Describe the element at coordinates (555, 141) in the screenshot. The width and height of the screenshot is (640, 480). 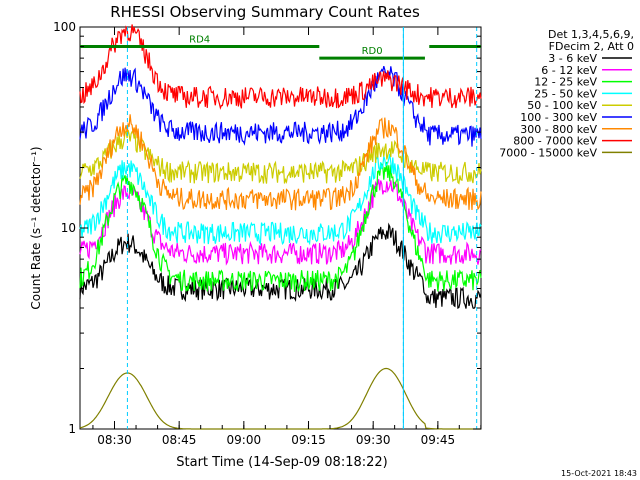
I see `legend-label-7: 800 - 7000 keV` at that location.